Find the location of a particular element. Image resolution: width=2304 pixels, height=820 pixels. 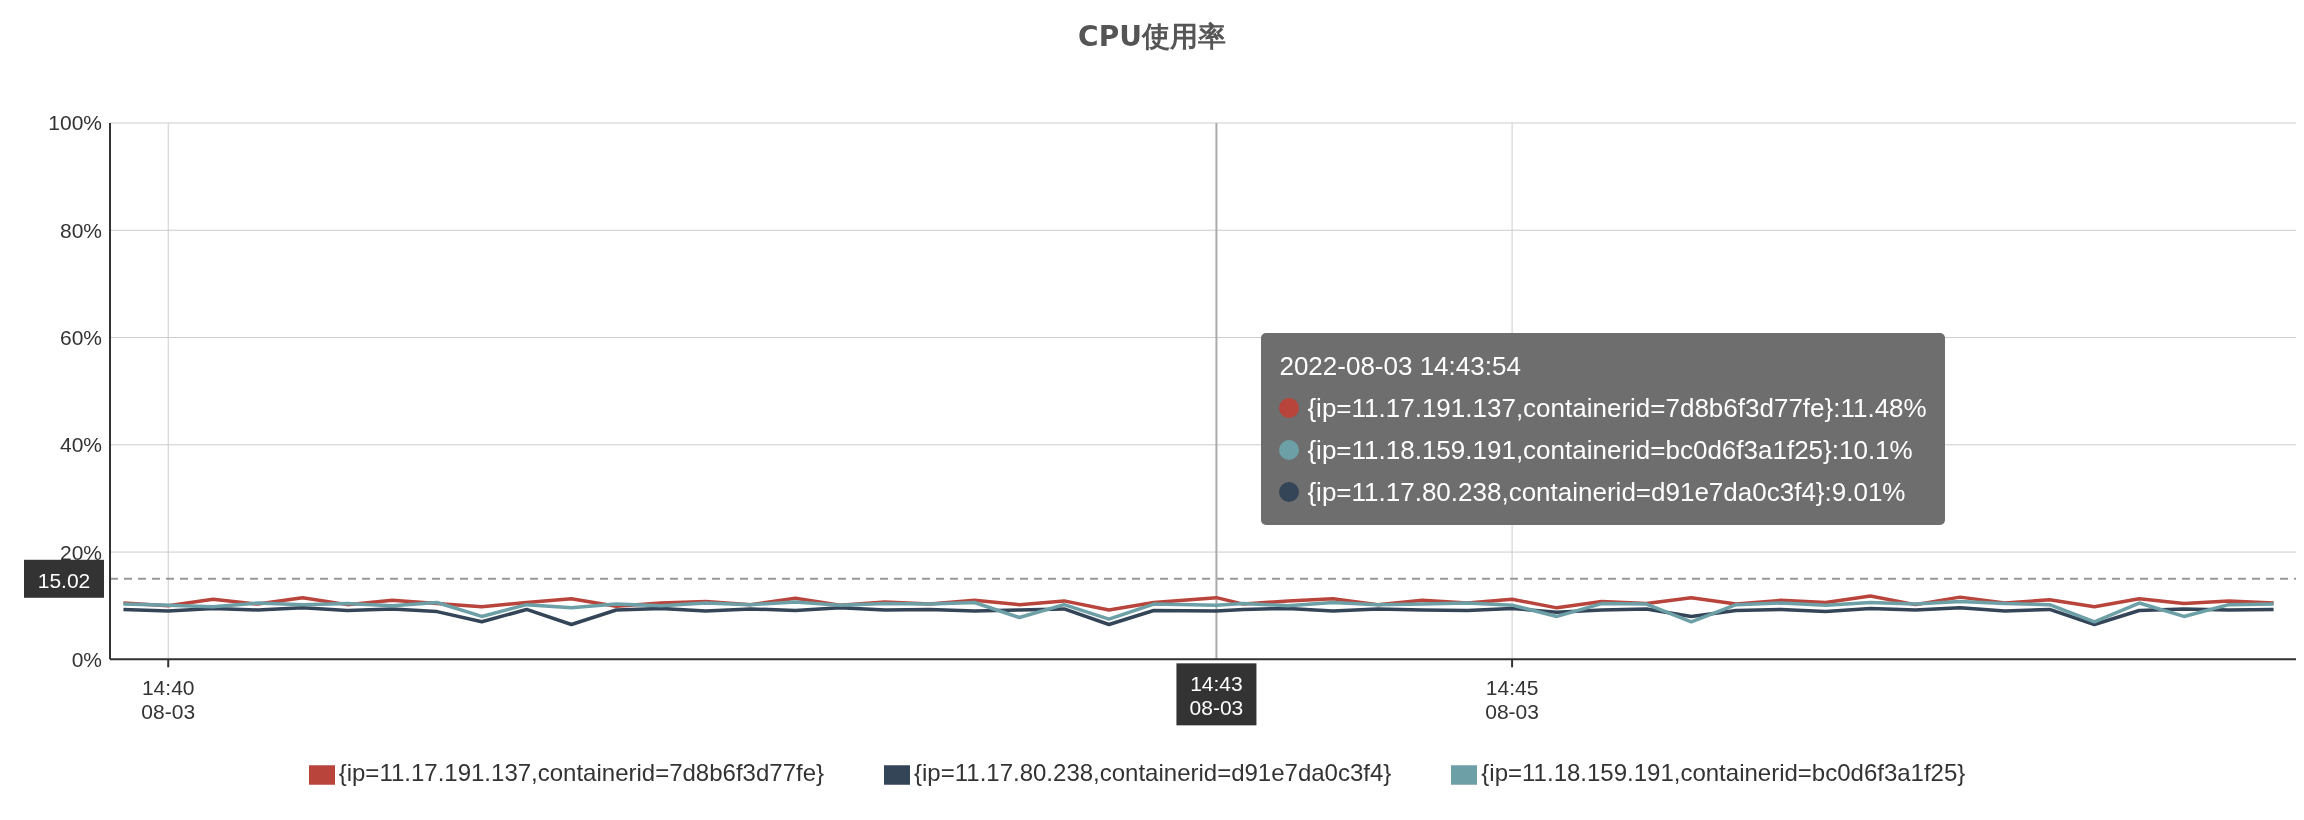

y-tick-label: 20% is located at coordinates (80, 552).